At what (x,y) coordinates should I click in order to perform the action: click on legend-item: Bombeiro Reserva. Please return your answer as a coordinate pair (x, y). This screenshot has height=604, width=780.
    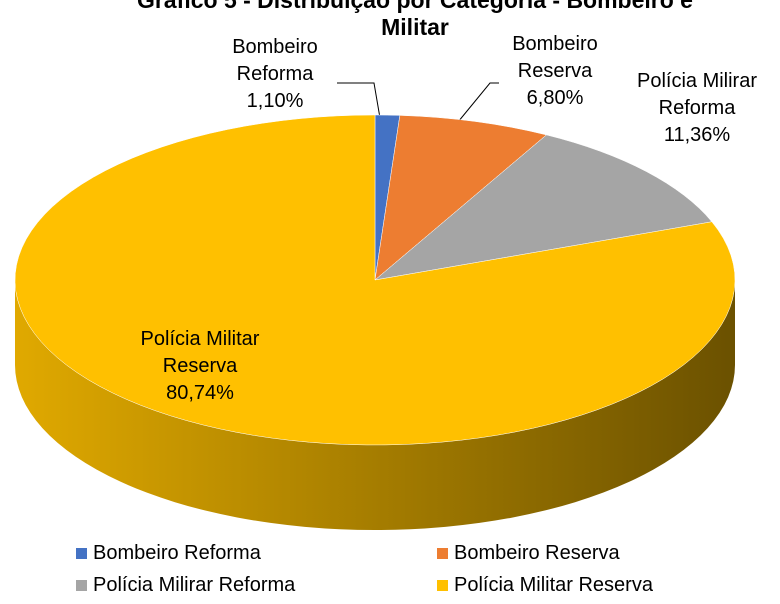
    Looking at the image, I should click on (528, 553).